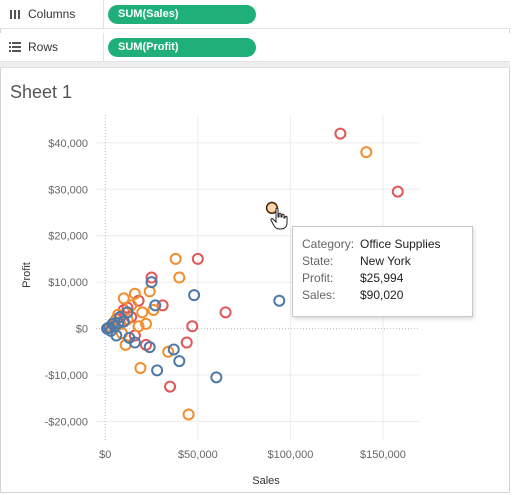 The height and width of the screenshot is (495, 512). What do you see at coordinates (15, 14) in the screenshot?
I see `columns-icon` at bounding box center [15, 14].